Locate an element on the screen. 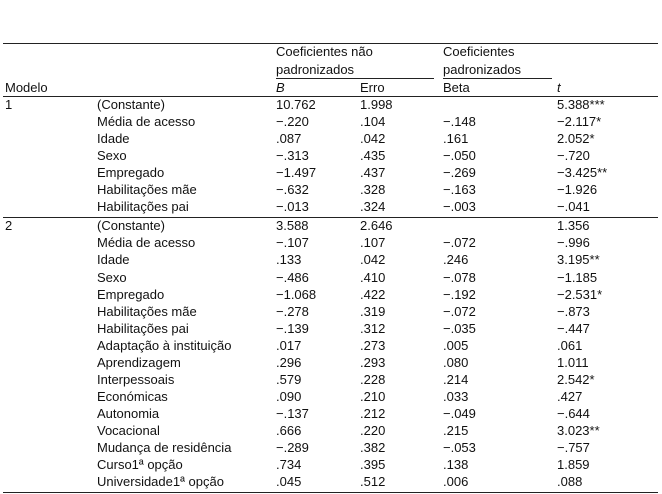 This screenshot has width=662, height=494. beta: .005 is located at coordinates (456, 345).